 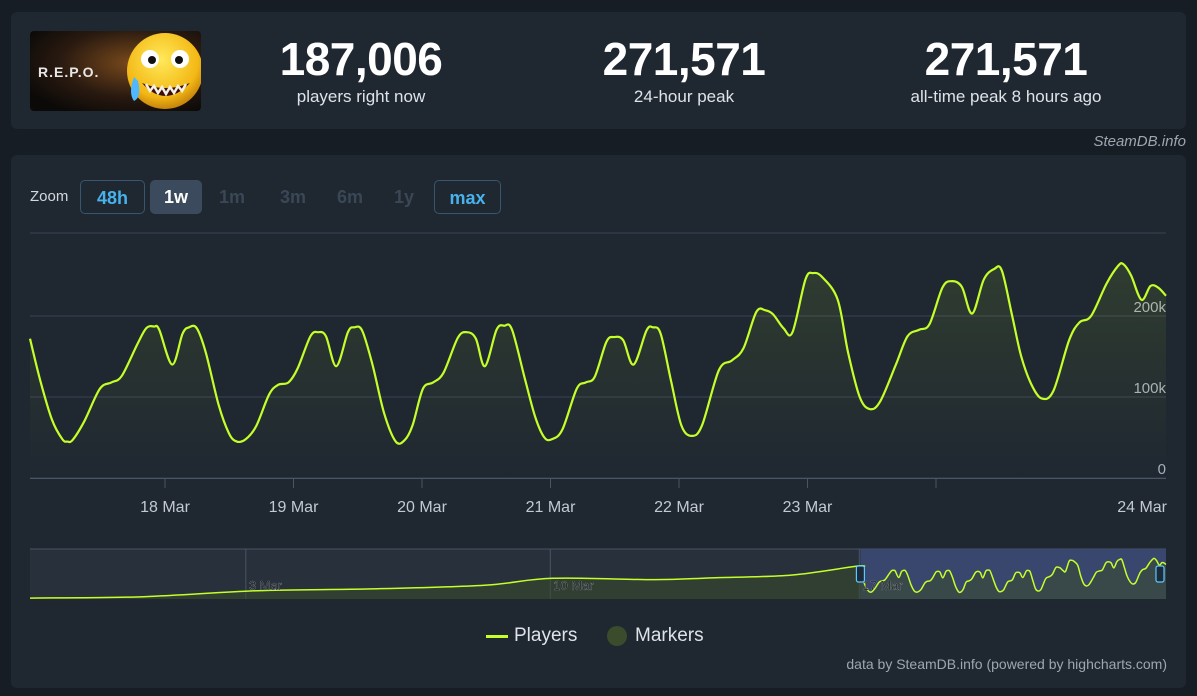 What do you see at coordinates (361, 59) in the screenshot?
I see `current-players-value: 187,006` at bounding box center [361, 59].